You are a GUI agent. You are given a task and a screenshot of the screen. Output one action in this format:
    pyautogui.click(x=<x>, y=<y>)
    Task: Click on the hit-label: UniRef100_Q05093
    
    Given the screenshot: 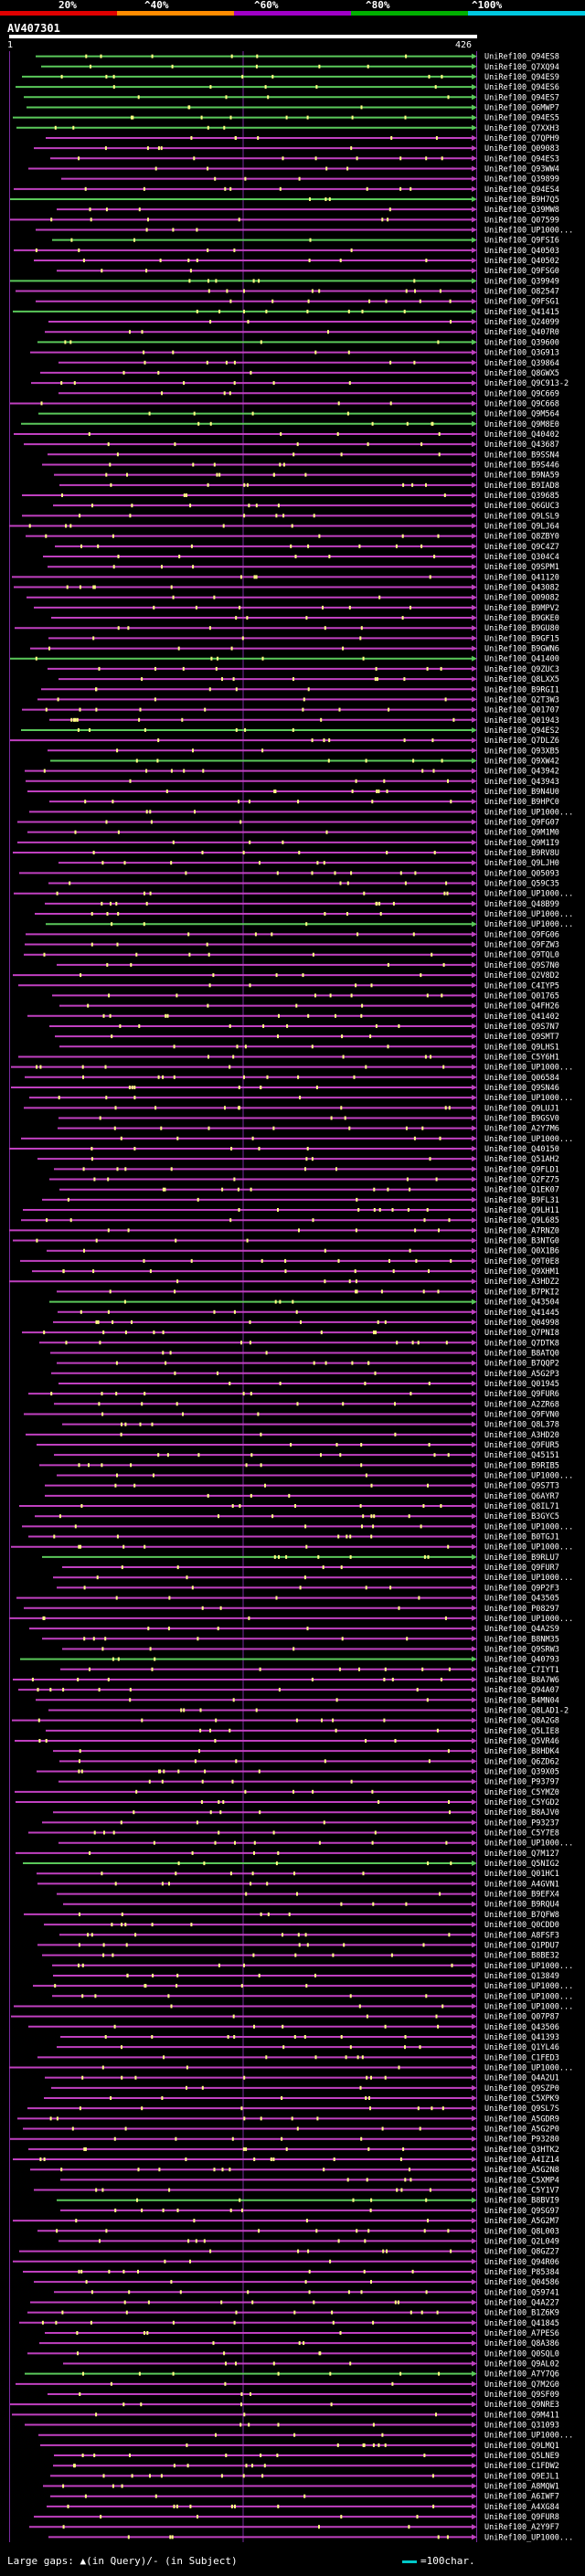 What is the action you would take?
    pyautogui.click(x=521, y=873)
    